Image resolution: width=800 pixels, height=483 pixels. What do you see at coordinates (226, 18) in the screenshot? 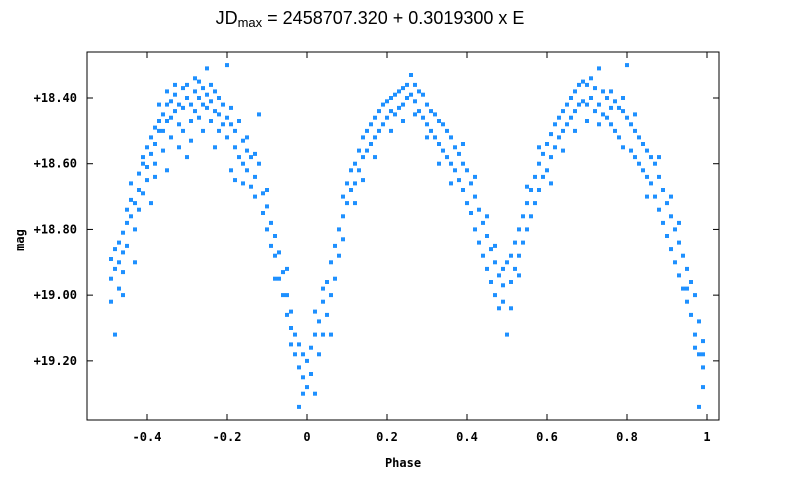
I see `title-main: JD` at bounding box center [226, 18].